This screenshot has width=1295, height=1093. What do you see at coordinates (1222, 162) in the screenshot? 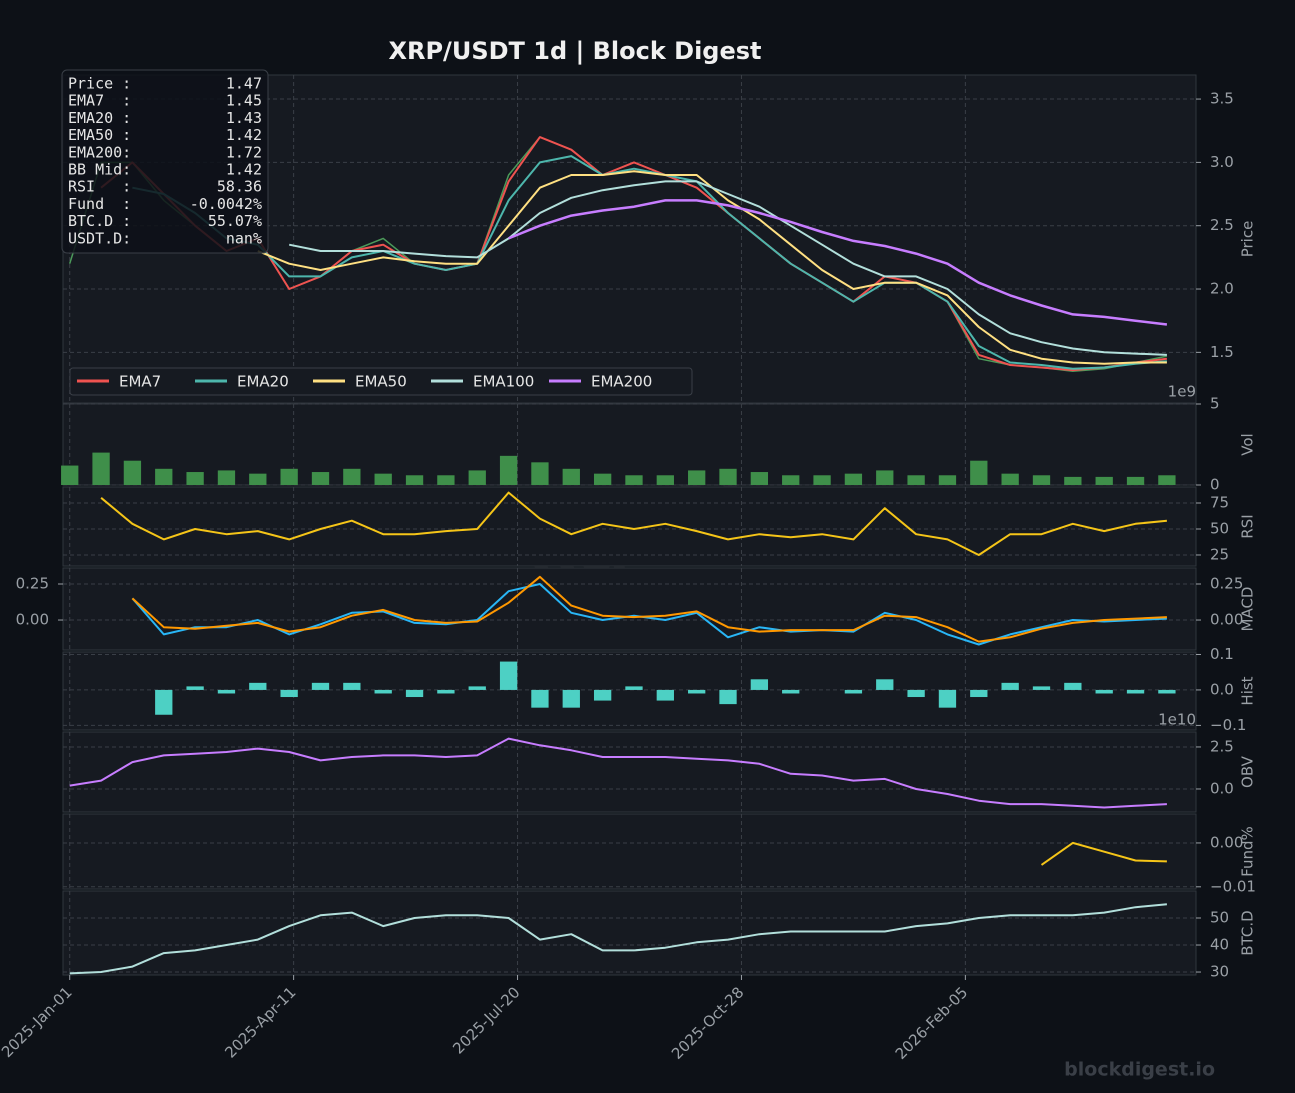
I see `y-tick-label: 3.0` at bounding box center [1222, 162].